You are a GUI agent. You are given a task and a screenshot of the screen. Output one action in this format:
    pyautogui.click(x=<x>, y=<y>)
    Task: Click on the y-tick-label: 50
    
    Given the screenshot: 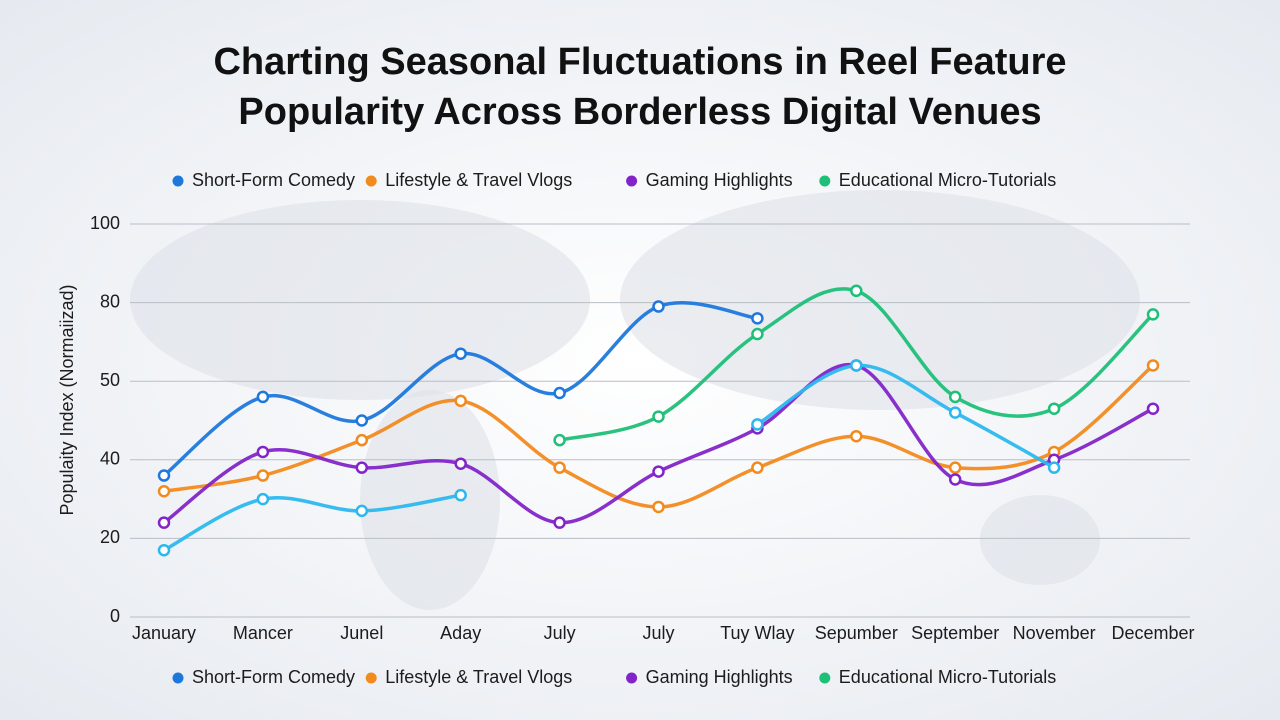 What is the action you would take?
    pyautogui.click(x=110, y=380)
    